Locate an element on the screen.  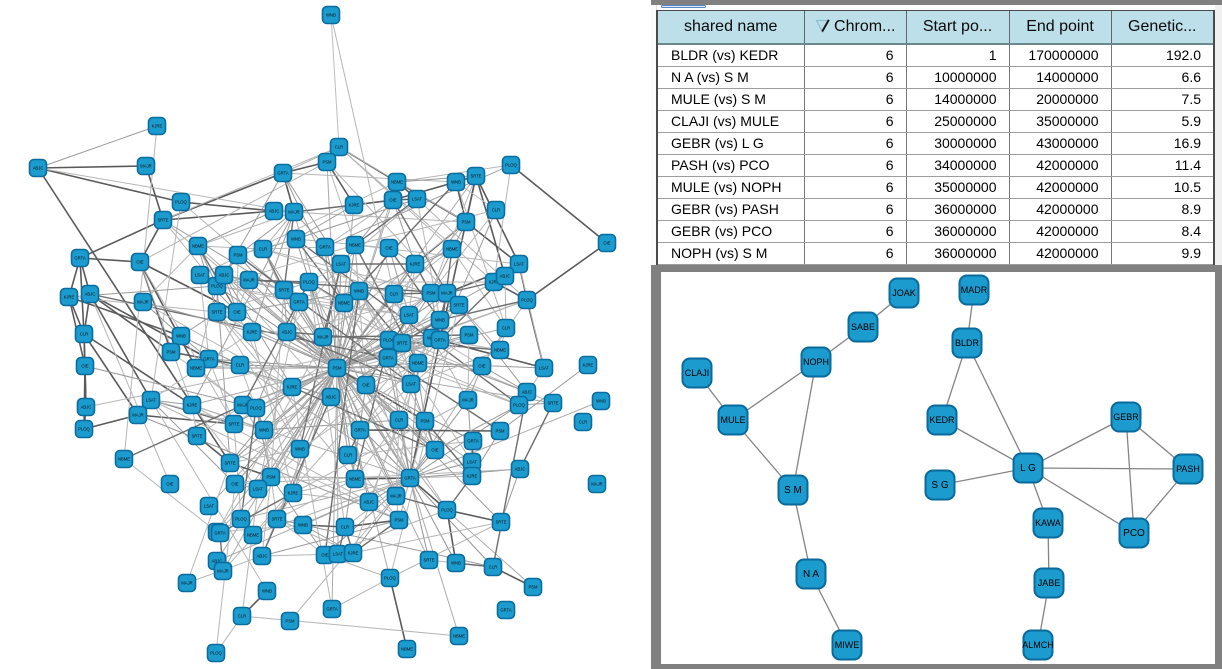
svg-text: GEBR is located at coordinates (1126, 417).